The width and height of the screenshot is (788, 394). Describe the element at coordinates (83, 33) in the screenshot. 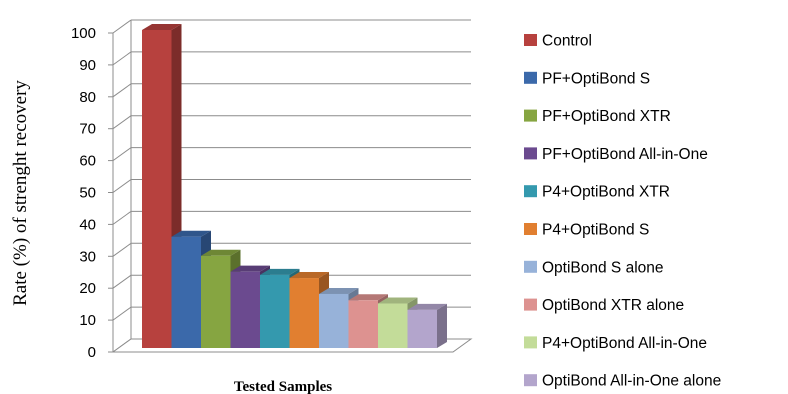

I see `y-tick-label: 100` at that location.